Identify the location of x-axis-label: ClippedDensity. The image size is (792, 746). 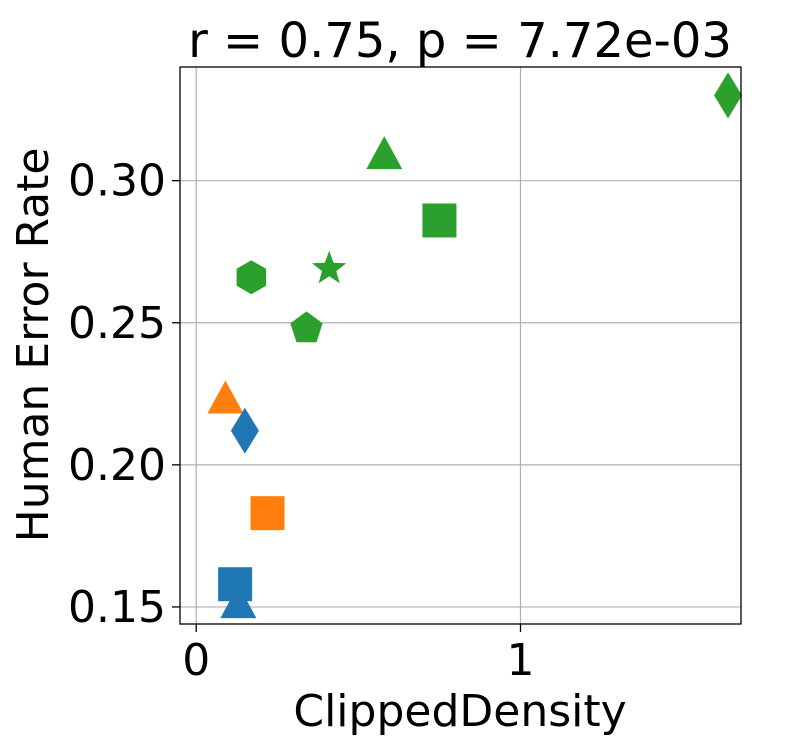
(459, 711).